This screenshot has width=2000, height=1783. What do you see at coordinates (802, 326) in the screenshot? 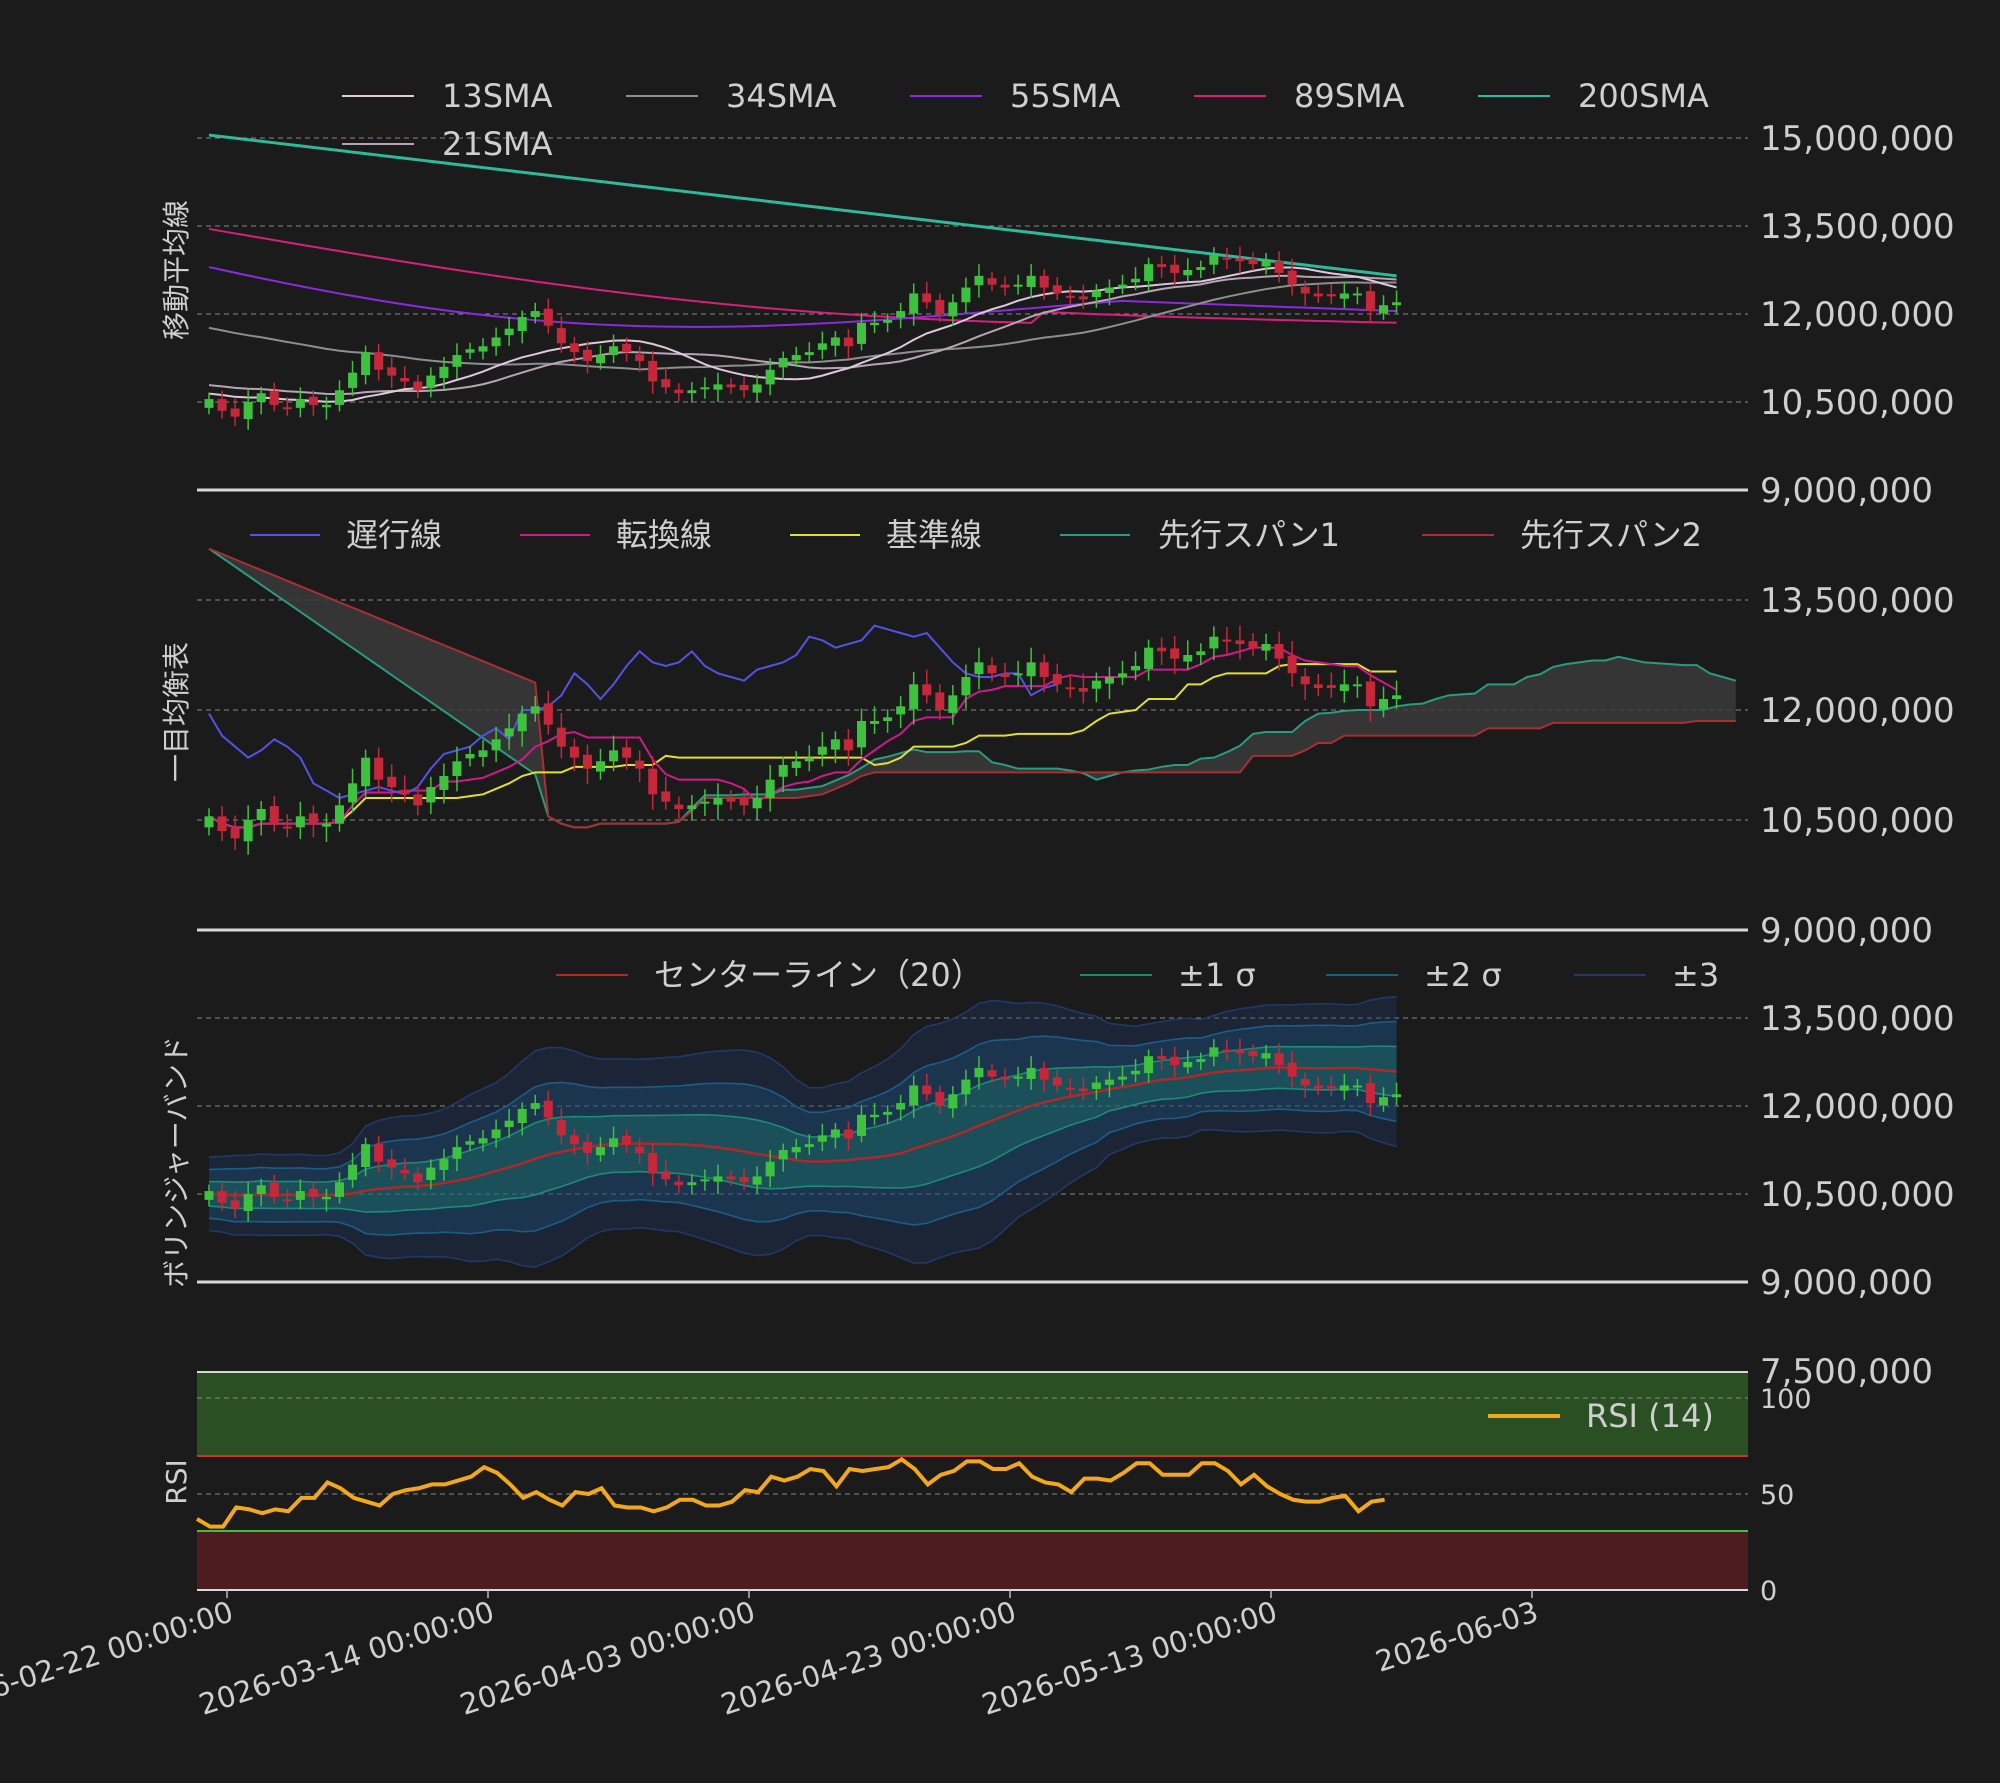
I see `sma-line-34sma` at bounding box center [802, 326].